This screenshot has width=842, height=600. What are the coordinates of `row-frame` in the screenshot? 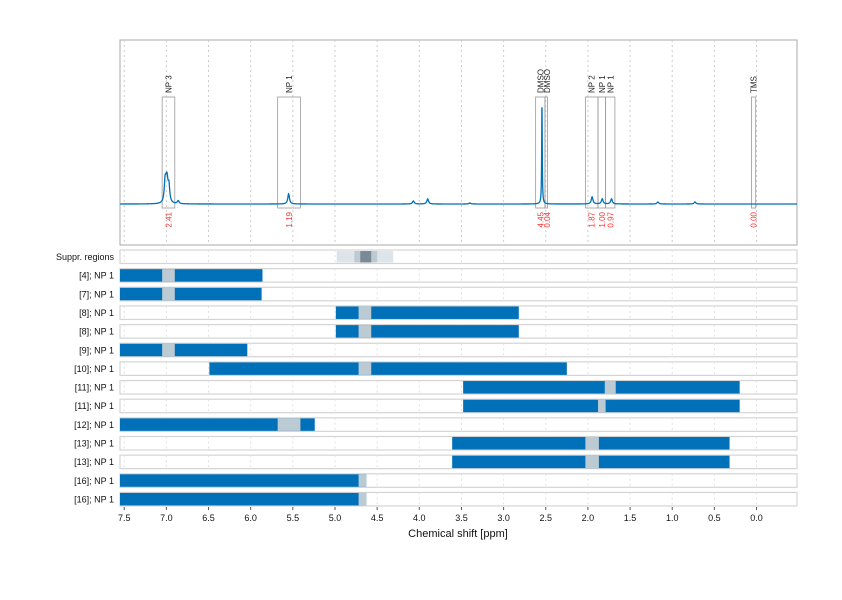 It's located at (458, 257).